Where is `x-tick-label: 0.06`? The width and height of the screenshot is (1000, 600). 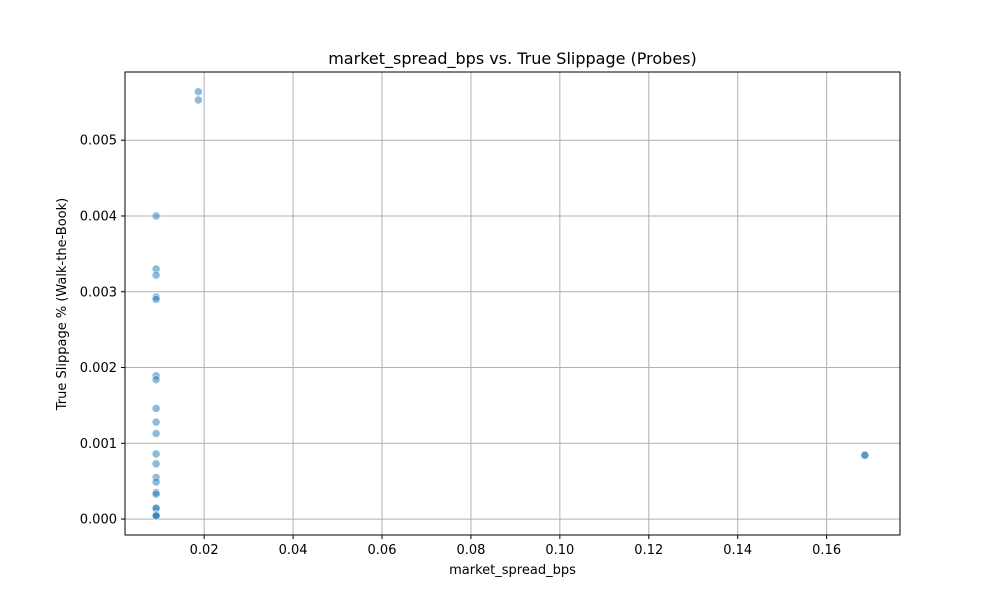
x-tick-label: 0.06 is located at coordinates (382, 550).